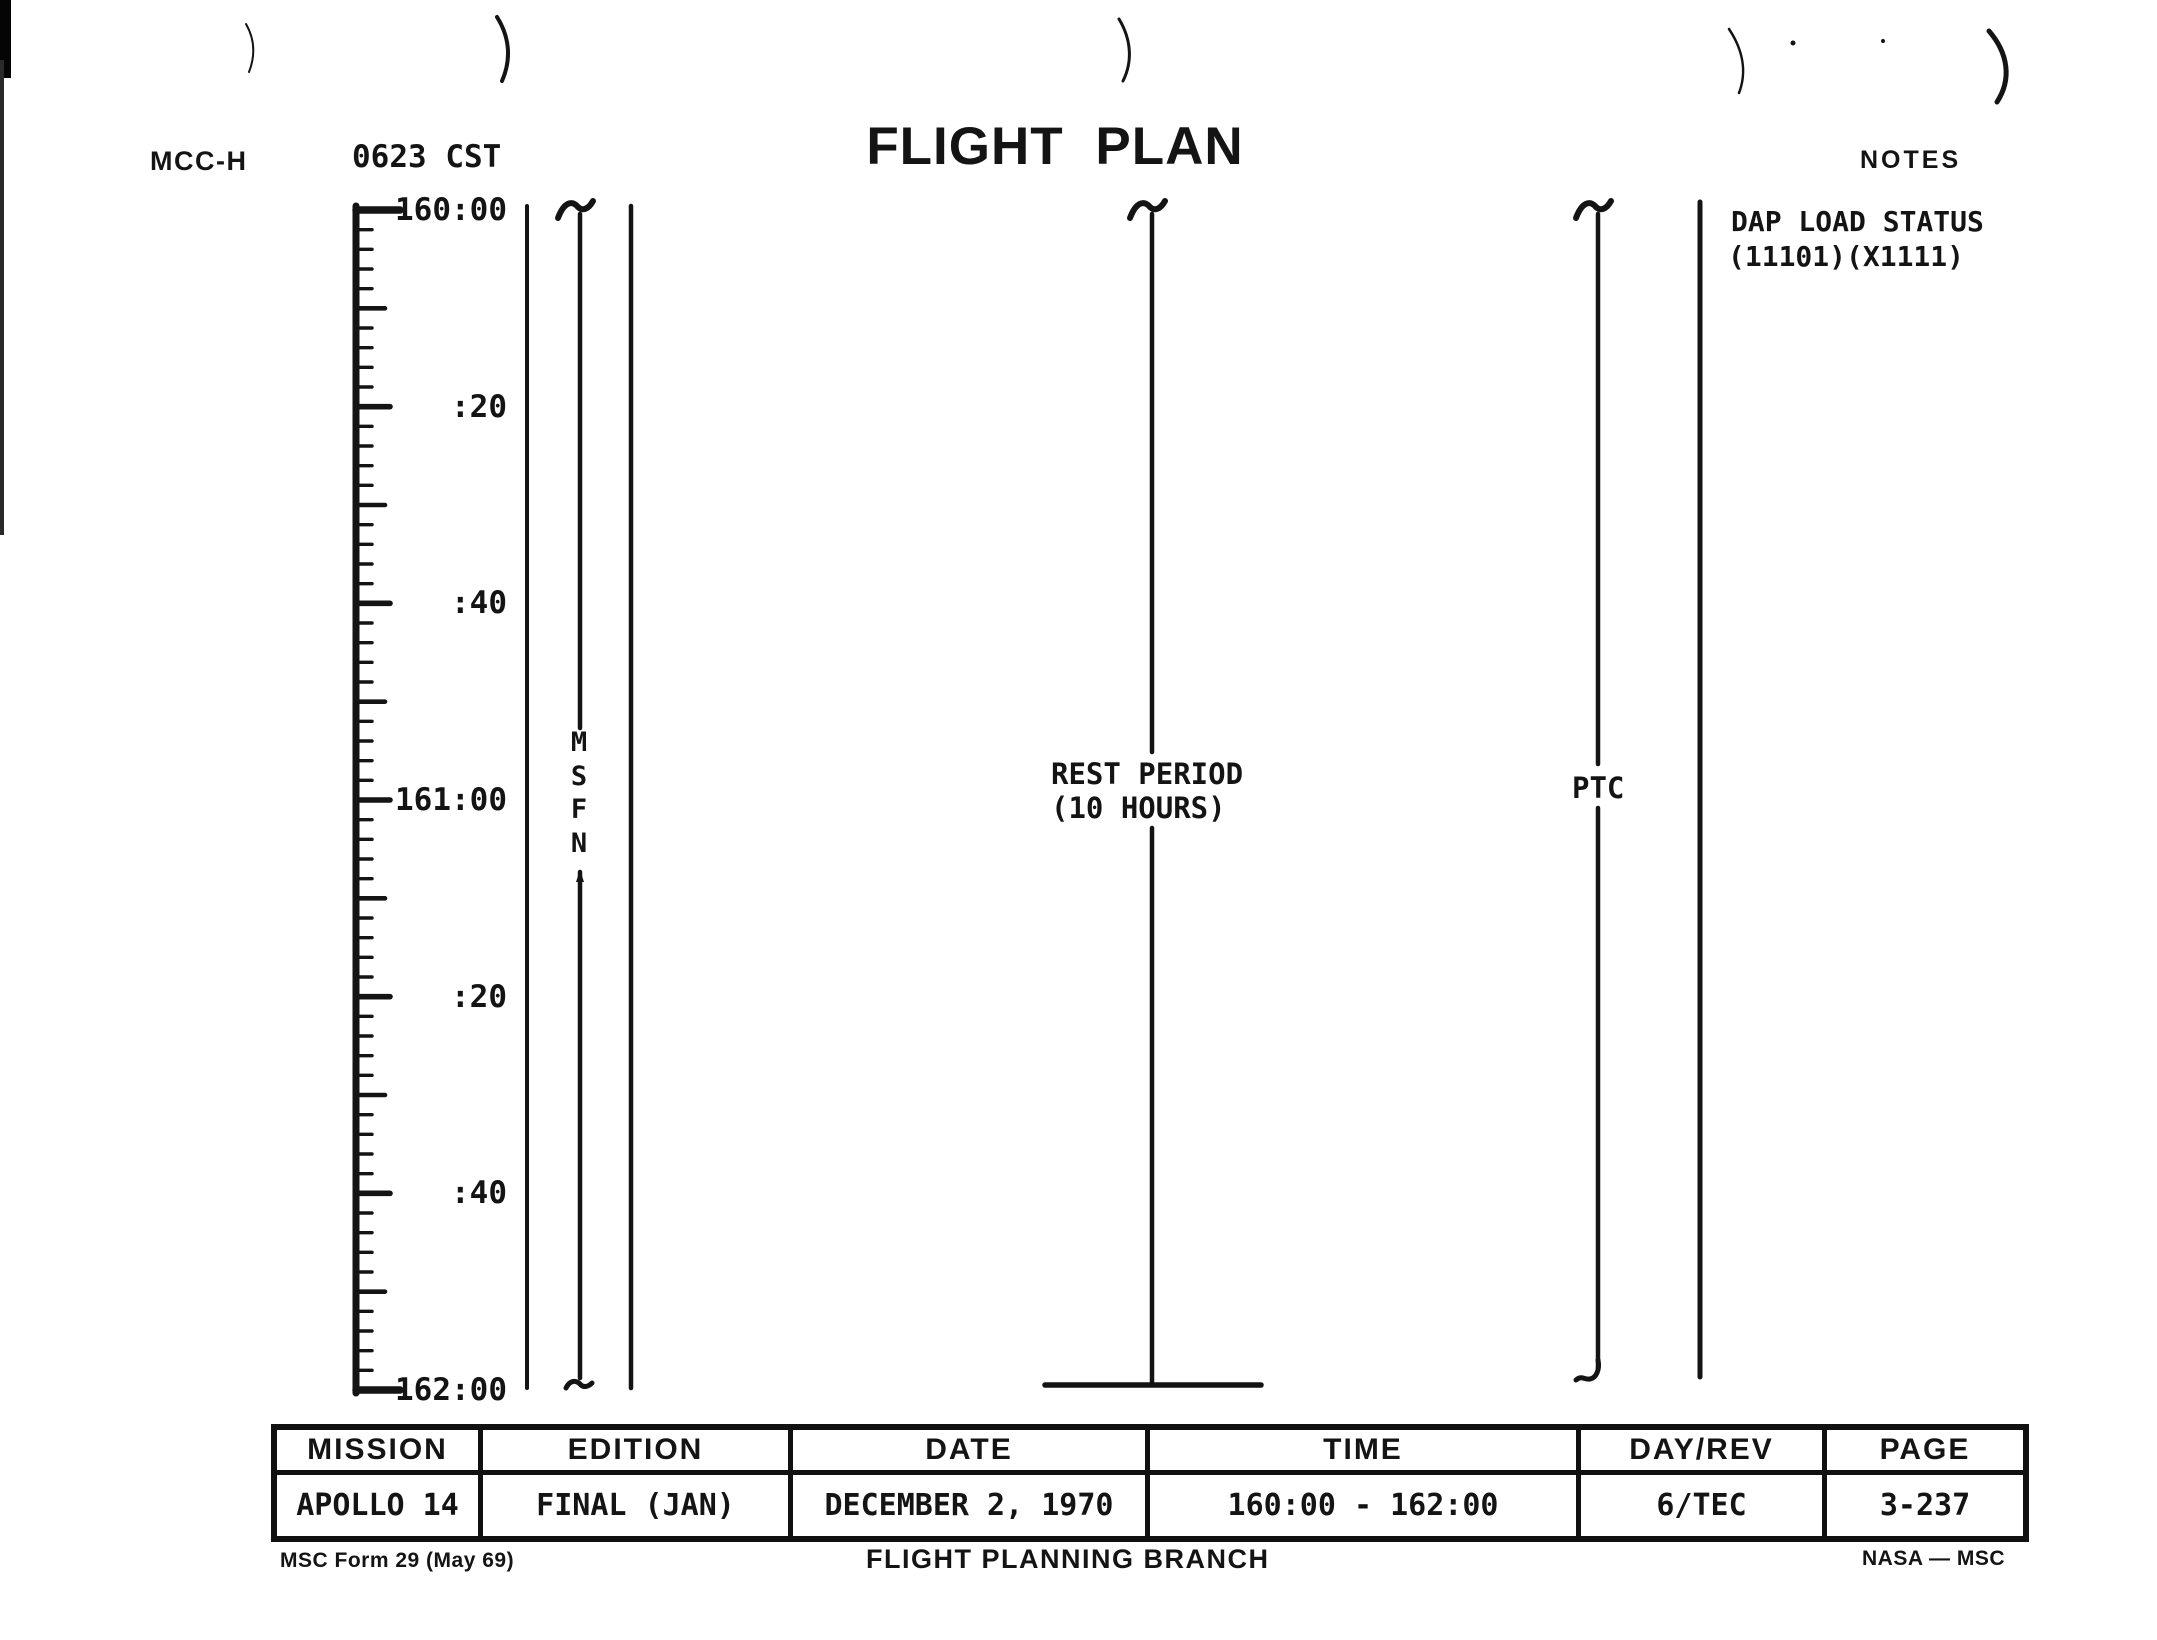 This screenshot has width=2157, height=1640. What do you see at coordinates (1138, 808) in the screenshot?
I see `rest-period-label-line2: (10 HOURS)` at bounding box center [1138, 808].